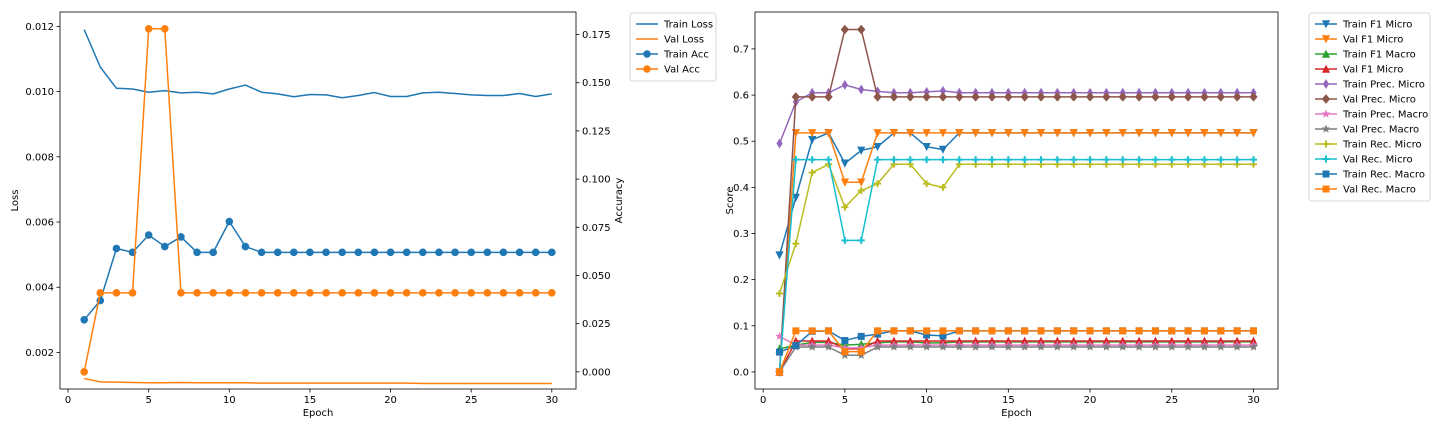 The image size is (1440, 432). I want to click on legend-item: Val Prec. Macro, so click(1367, 130).